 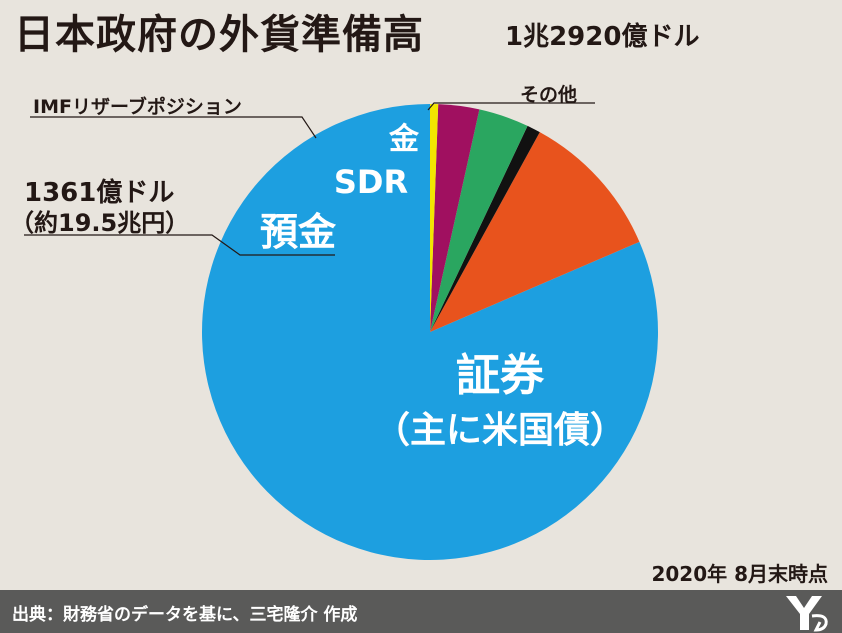 I want to click on as-of-date: 2020年 8月末時点, so click(x=739, y=574).